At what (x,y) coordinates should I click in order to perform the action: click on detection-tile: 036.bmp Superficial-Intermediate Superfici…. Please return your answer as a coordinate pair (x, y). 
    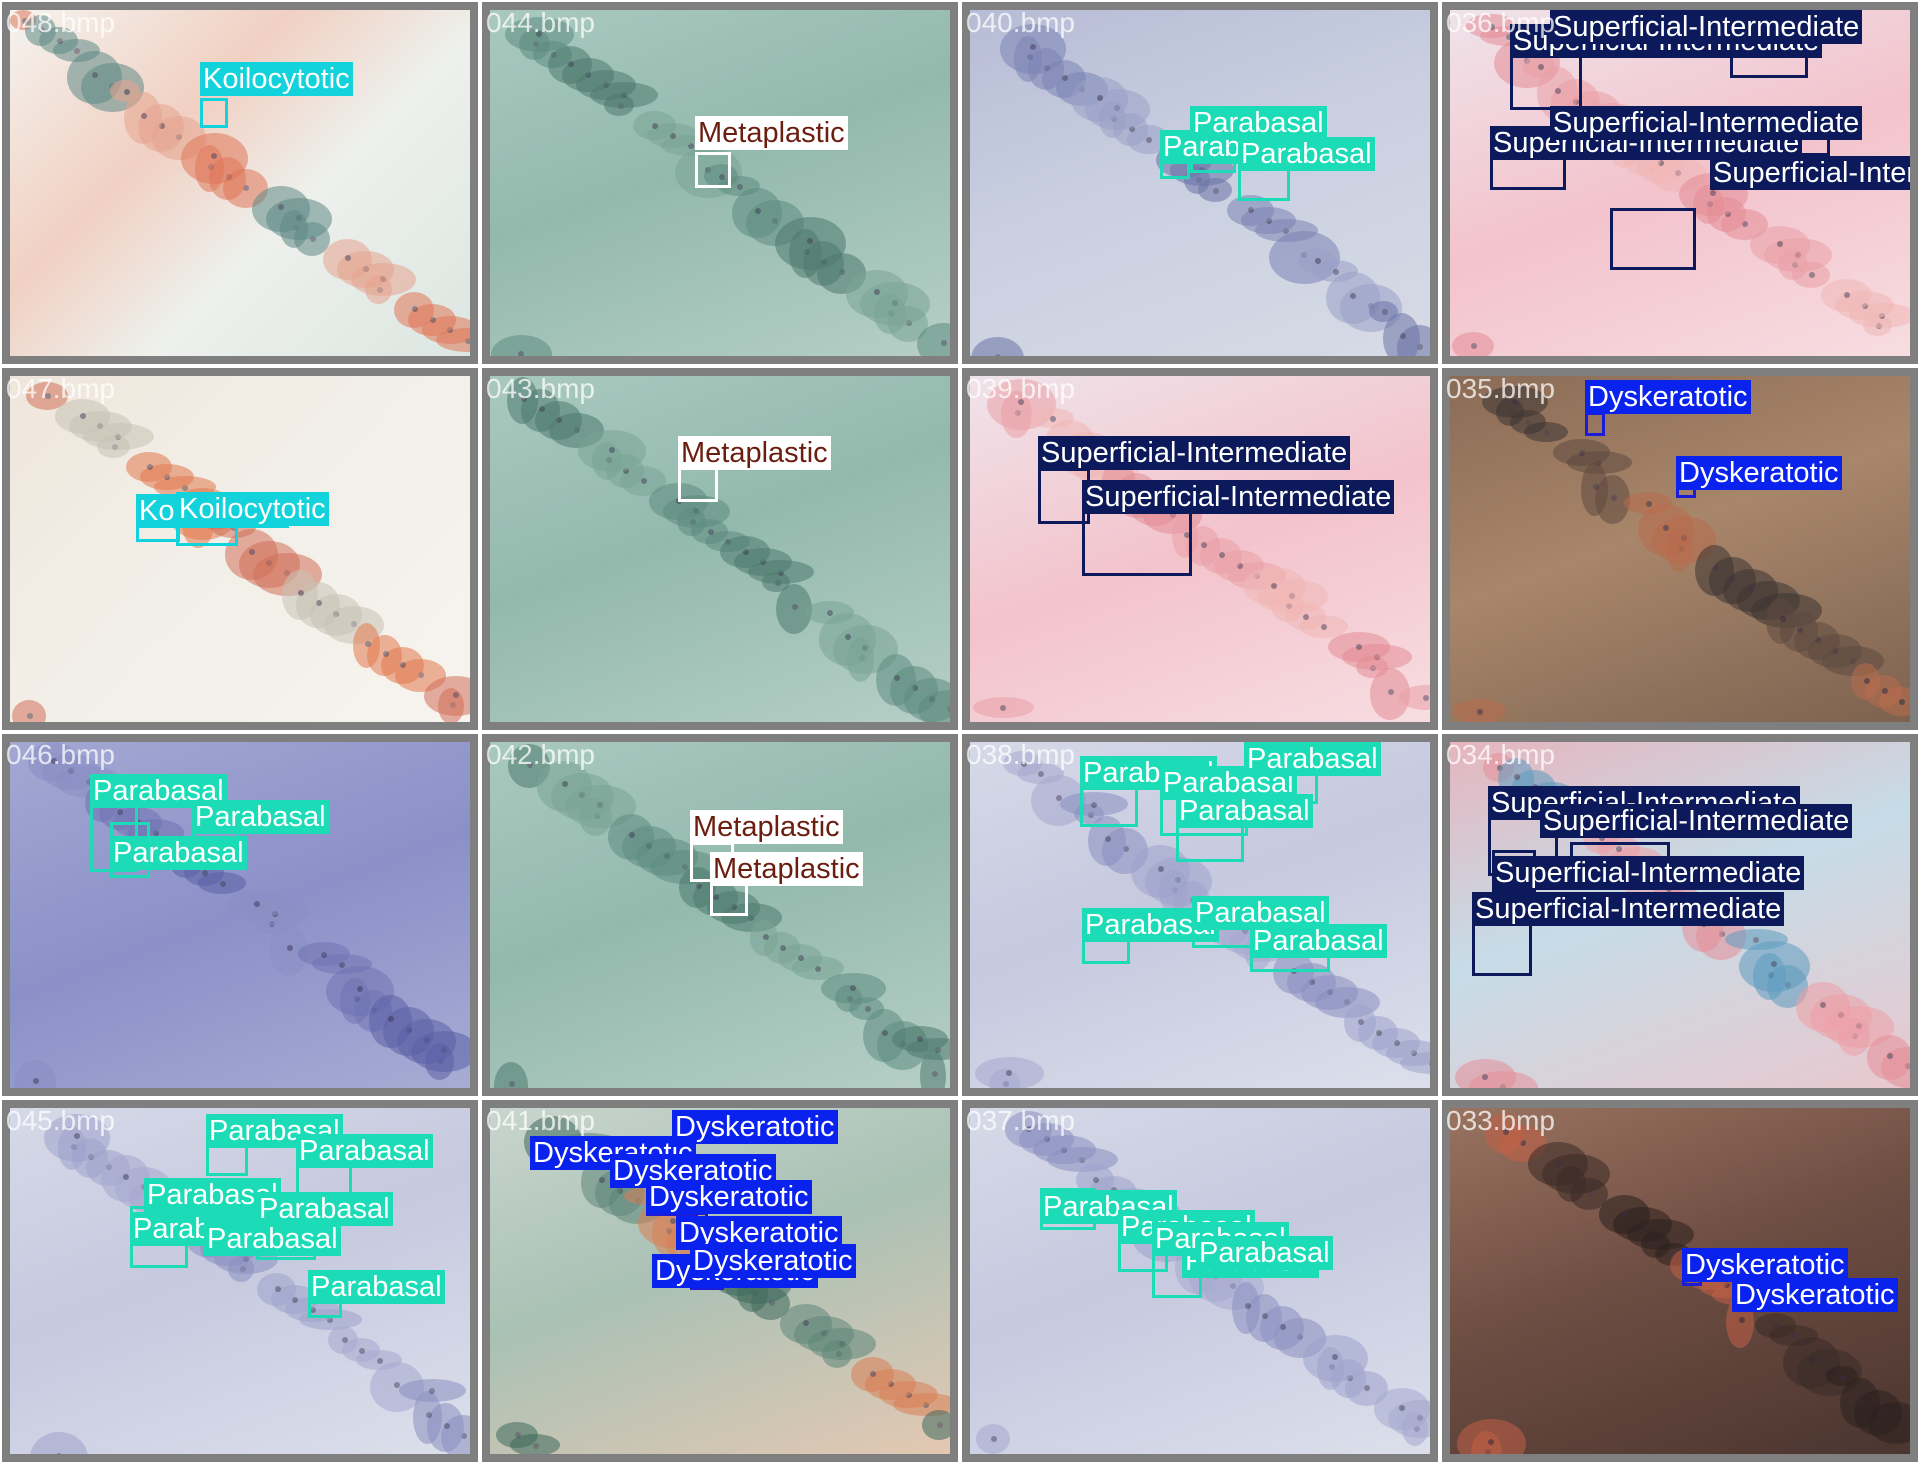
    Looking at the image, I should click on (1680, 183).